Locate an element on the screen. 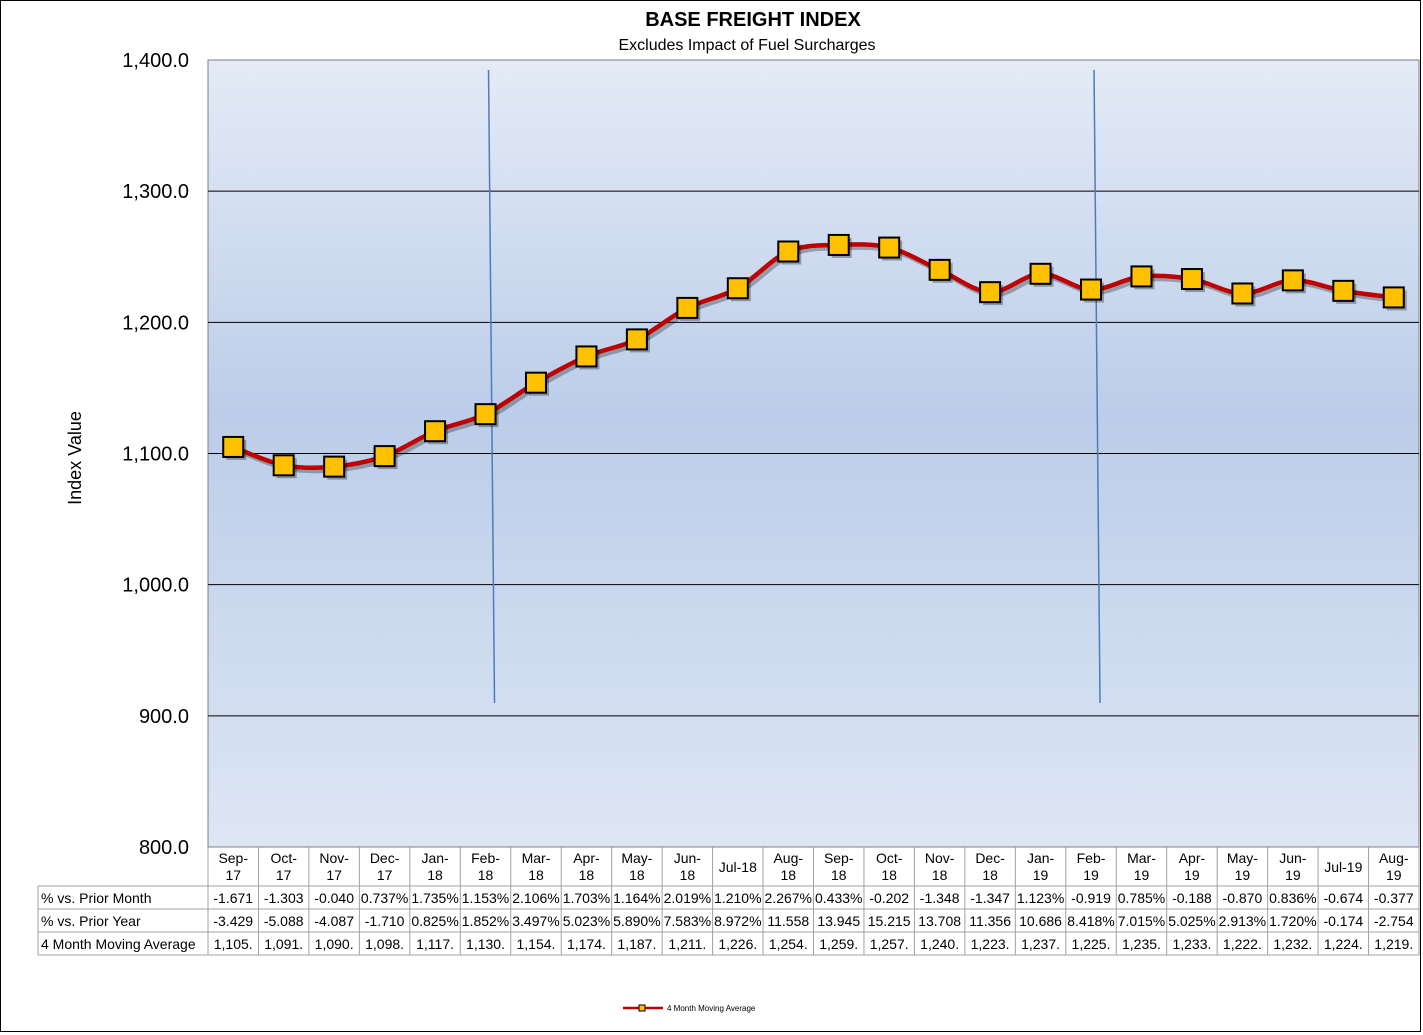  chart-subtitle: Excludes Impact of Fuel Surcharges is located at coordinates (746, 45).